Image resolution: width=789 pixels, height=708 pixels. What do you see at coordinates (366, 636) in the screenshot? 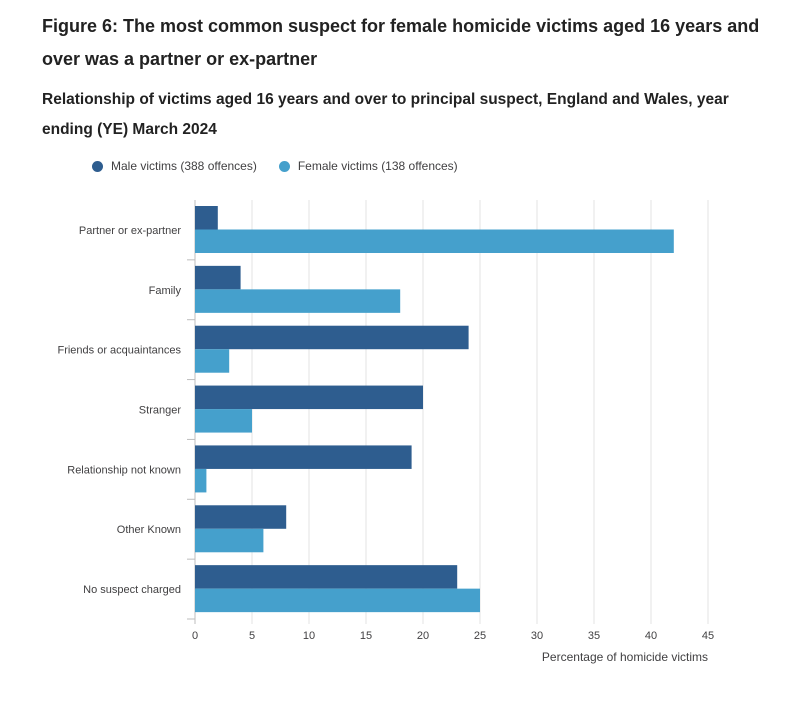
I see `x-tick-label: 15` at bounding box center [366, 636].